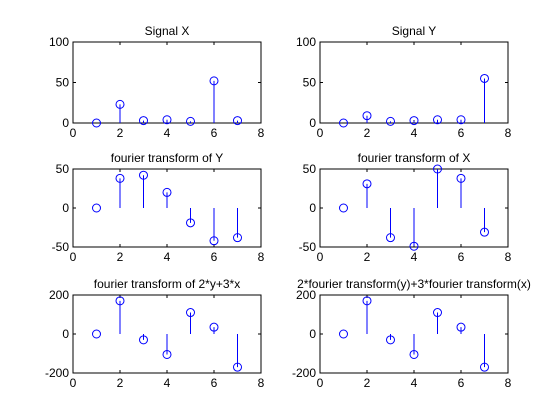  Describe the element at coordinates (414, 158) in the screenshot. I see `plot-title: fourier transform of X` at that location.